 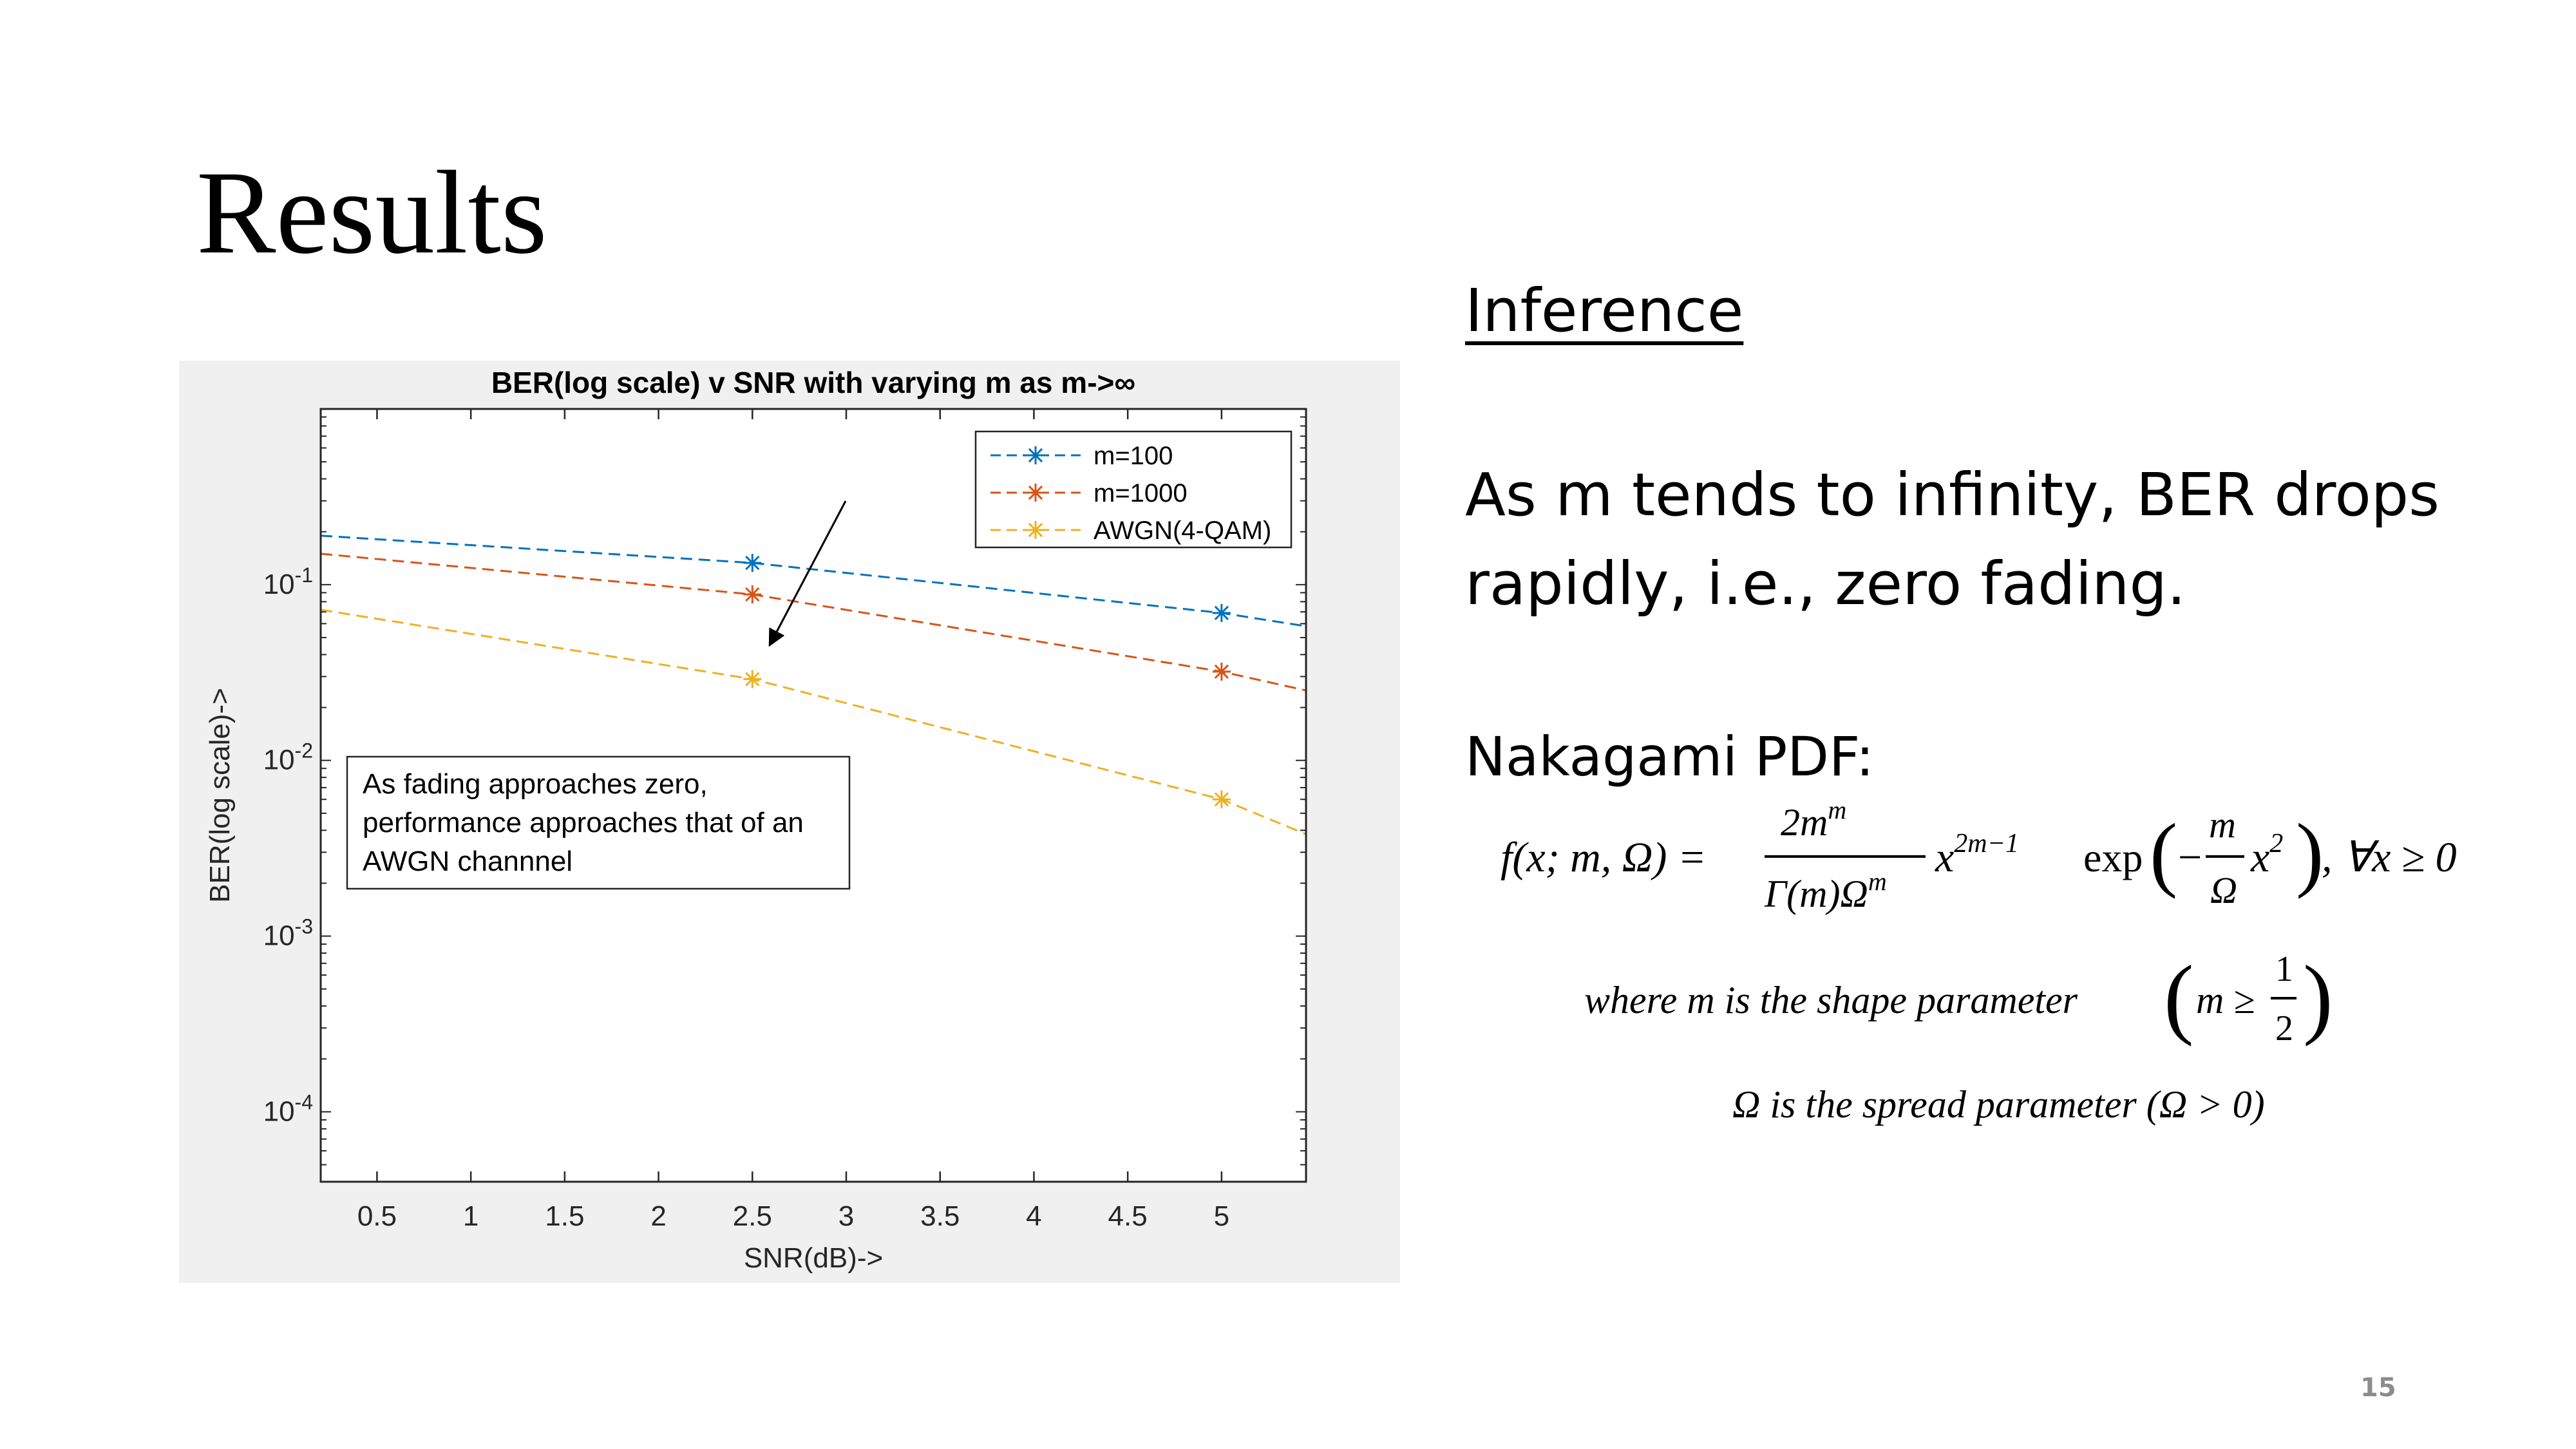 I want to click on x-tick-label-6: 3.5, so click(x=940, y=1216).